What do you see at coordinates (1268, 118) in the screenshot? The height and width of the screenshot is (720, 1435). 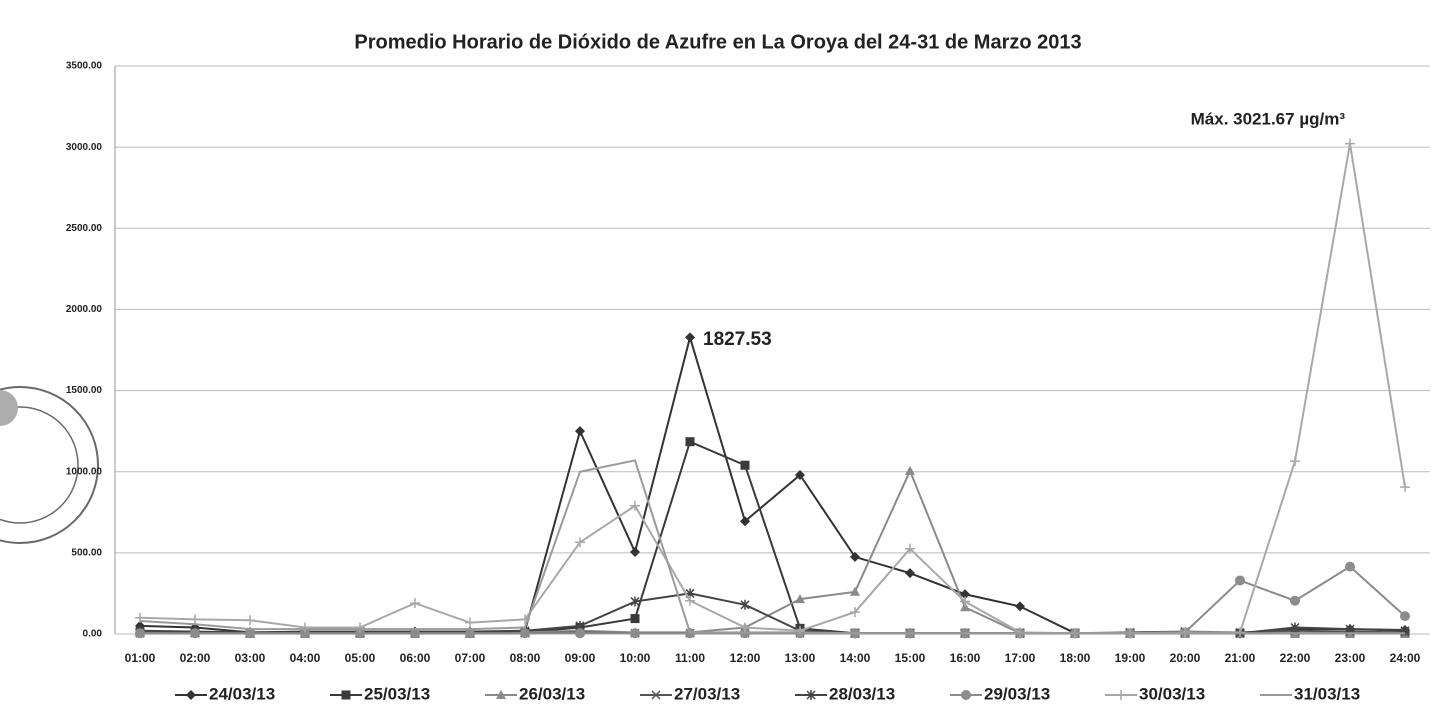 I see `annotation: Máx. 3021.67 µg/m³` at bounding box center [1268, 118].